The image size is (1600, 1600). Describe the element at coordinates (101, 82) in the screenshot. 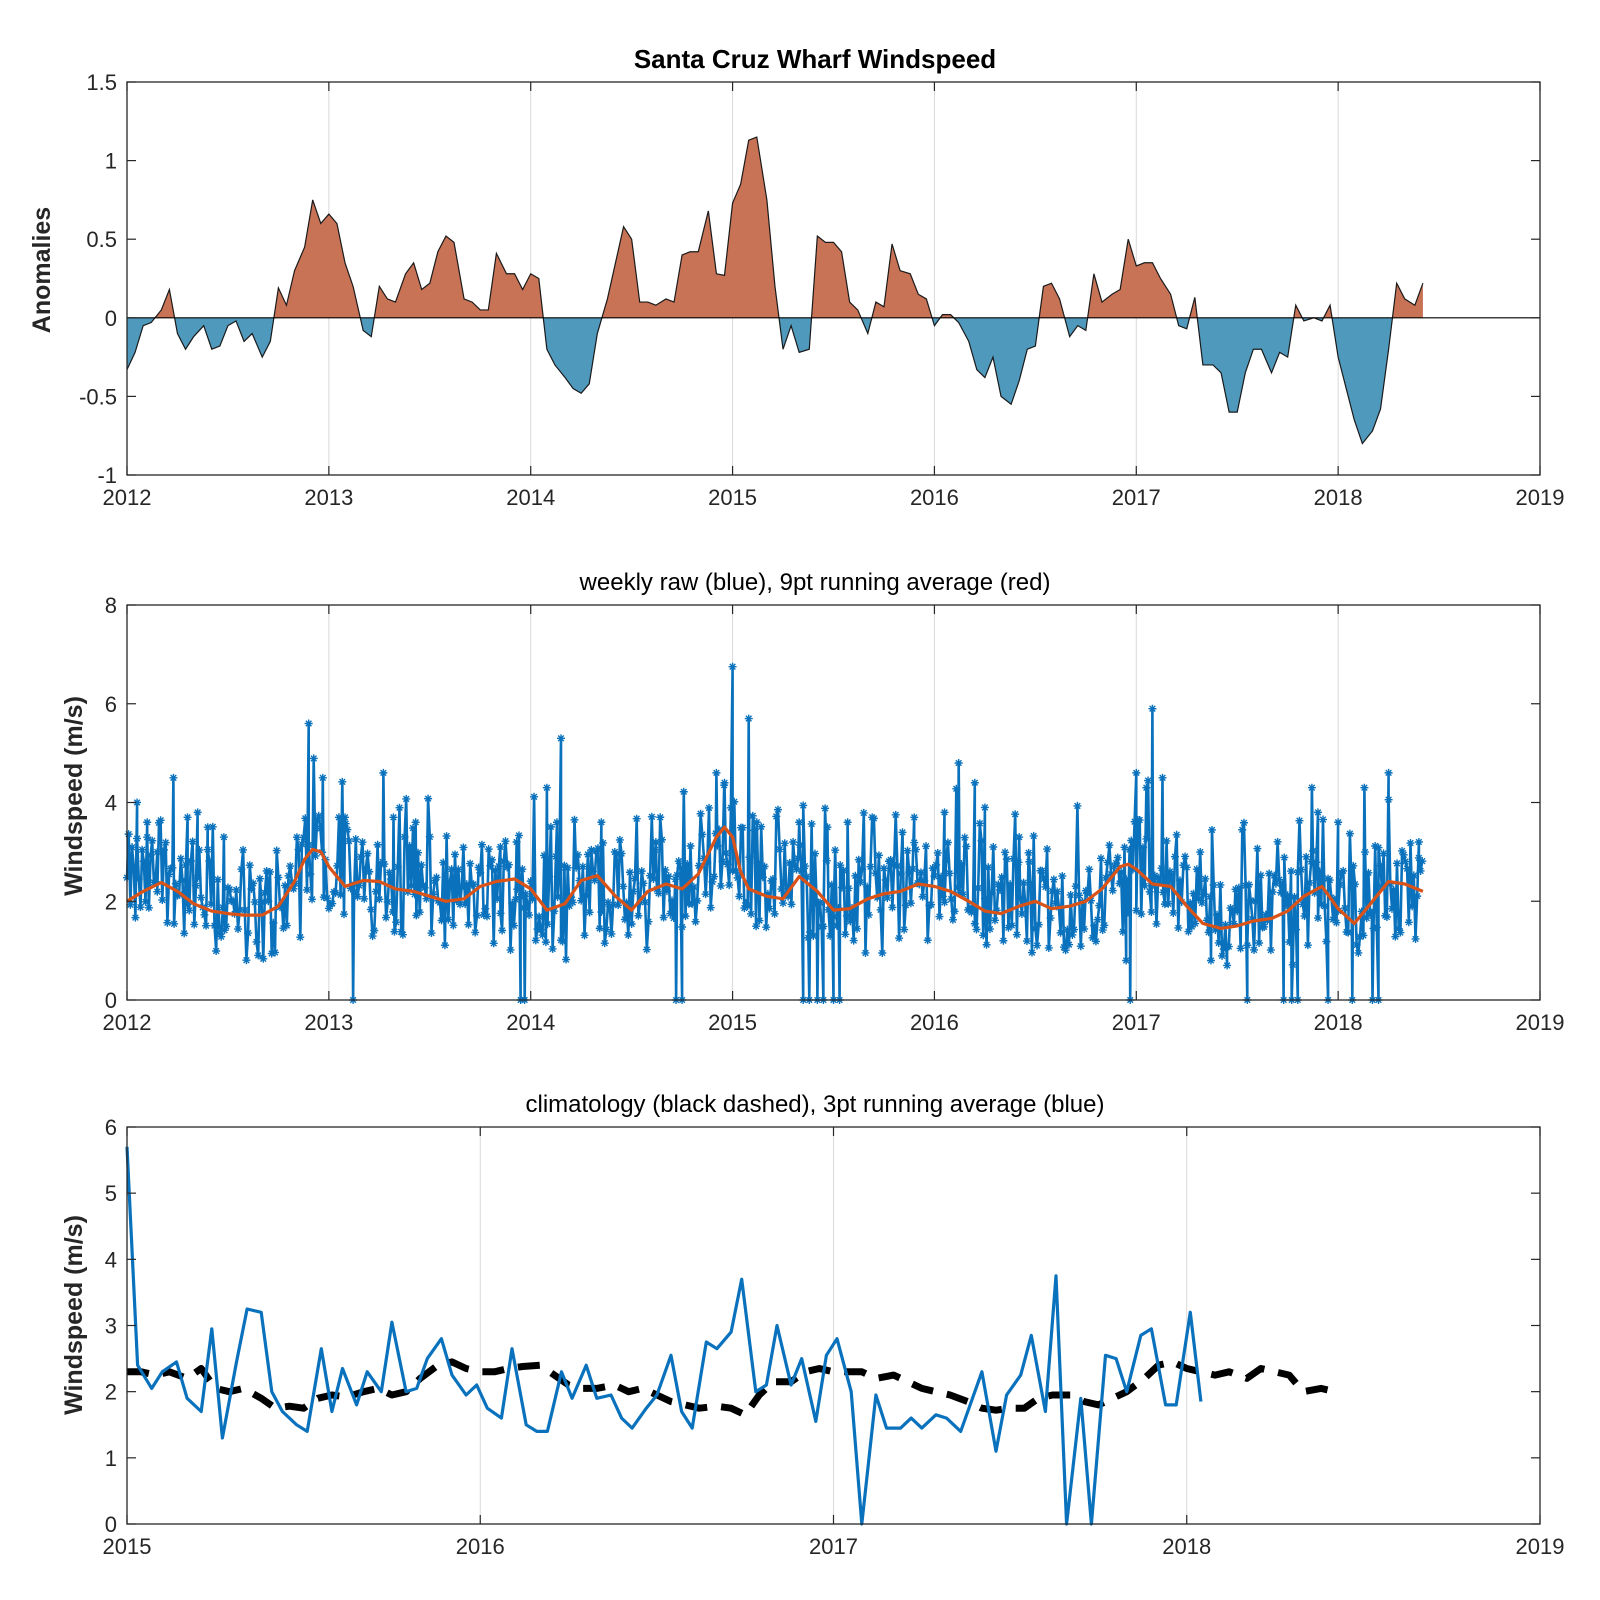

I see `anomalies-y-tick-label-1.5: 1.5` at that location.